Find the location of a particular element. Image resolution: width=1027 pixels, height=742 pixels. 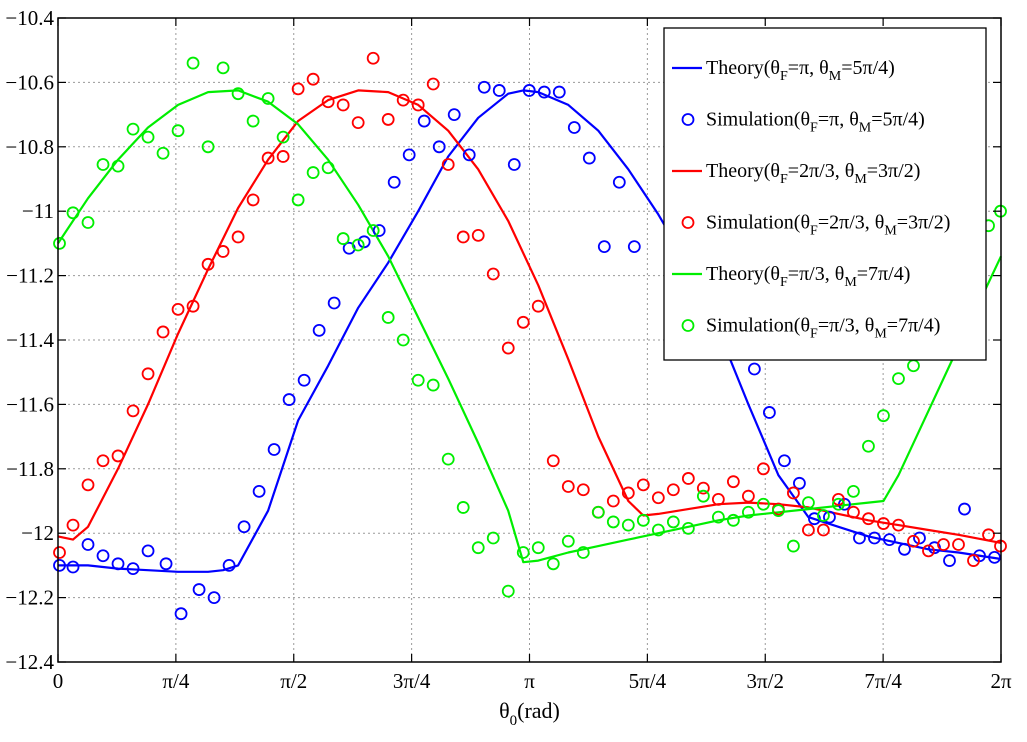

x-axis-title-subscript: 0 is located at coordinates (514, 721).